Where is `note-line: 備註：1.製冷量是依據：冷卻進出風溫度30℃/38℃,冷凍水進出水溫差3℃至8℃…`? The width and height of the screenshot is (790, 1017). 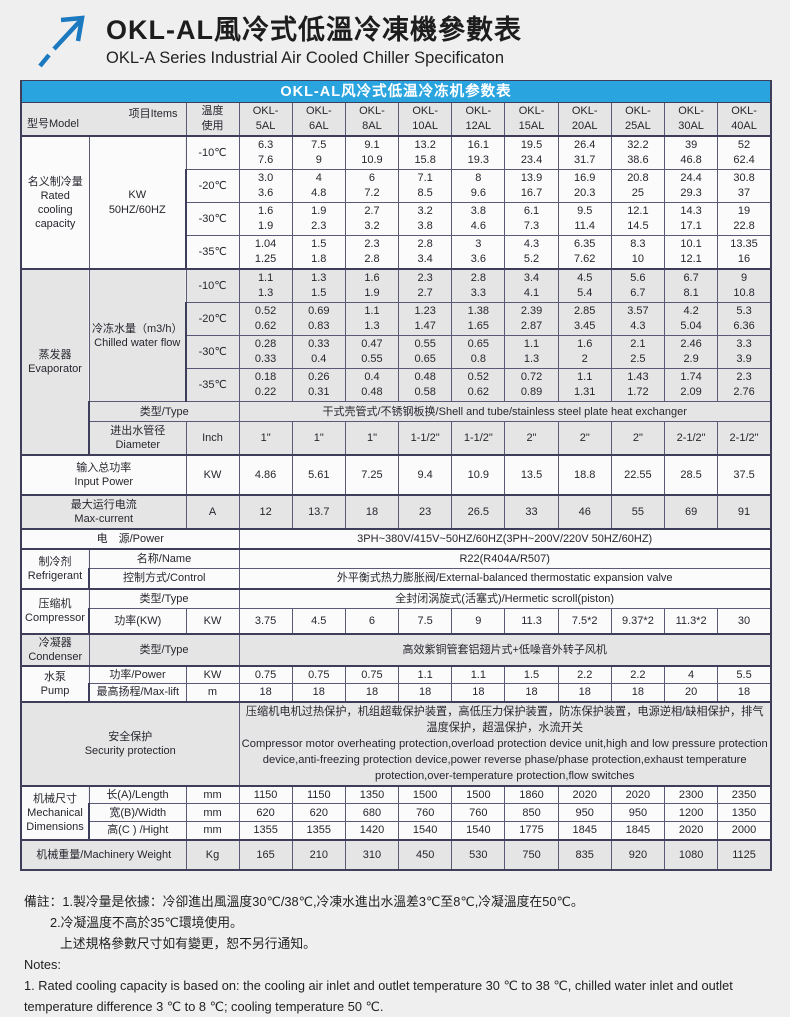
note-line: 備註：1.製冷量是依據：冷卻進出風溫度30℃/38℃,冷凍水進出水溫差3℃至8℃… is located at coordinates (304, 901).